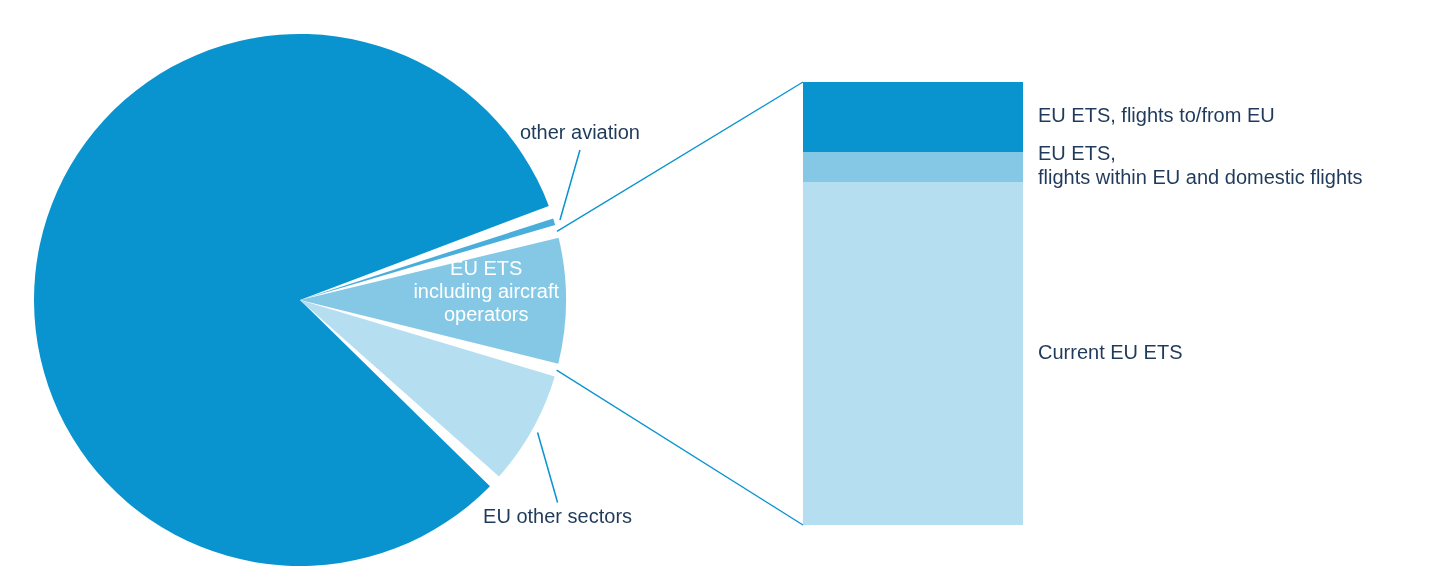 Image resolution: width=1435 pixels, height=577 pixels. What do you see at coordinates (1200, 165) in the screenshot?
I see `series-label: EU ETS, flights within EU and domestic flights` at bounding box center [1200, 165].